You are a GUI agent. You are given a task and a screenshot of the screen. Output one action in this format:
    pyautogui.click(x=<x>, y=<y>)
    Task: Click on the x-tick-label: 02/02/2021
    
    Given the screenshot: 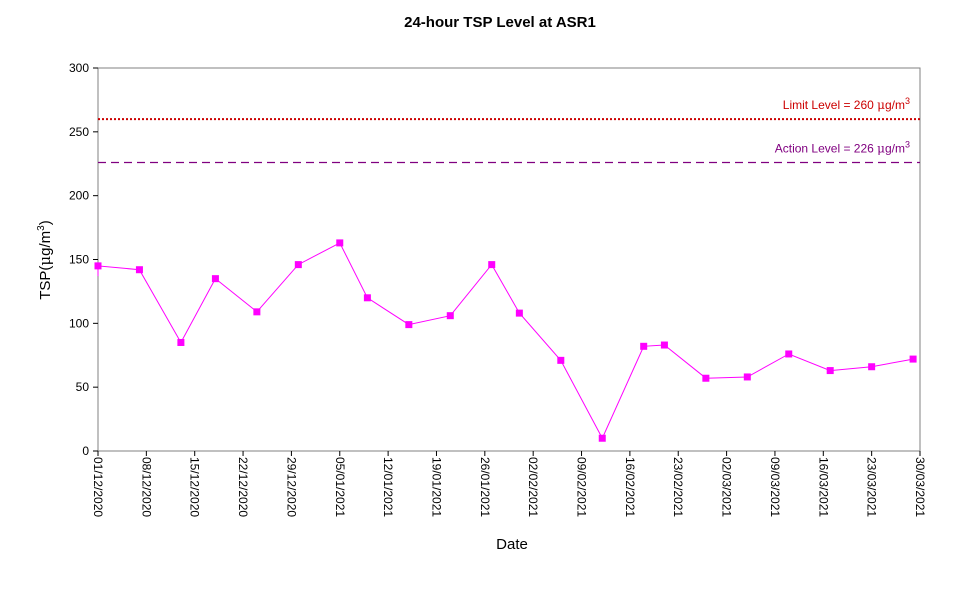 What is the action you would take?
    pyautogui.click(x=533, y=487)
    